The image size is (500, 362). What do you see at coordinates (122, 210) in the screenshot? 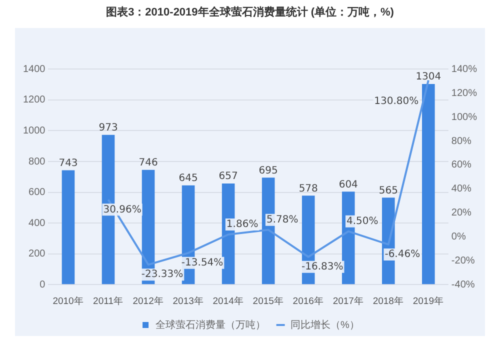
I see `data-label: 30.96%` at bounding box center [122, 210].